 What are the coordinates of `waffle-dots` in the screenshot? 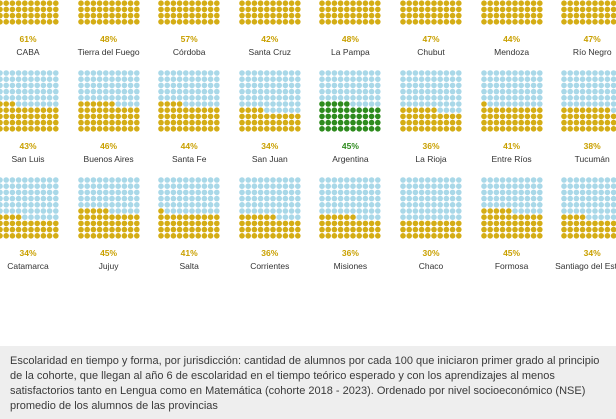 It's located at (189, 101).